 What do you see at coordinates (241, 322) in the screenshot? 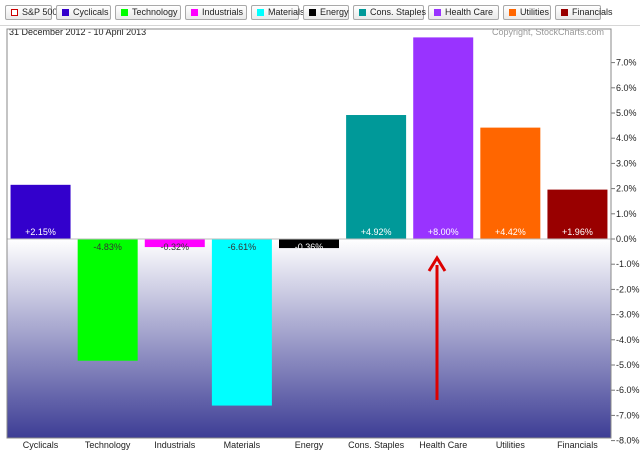
I see `bar-materials` at bounding box center [241, 322].